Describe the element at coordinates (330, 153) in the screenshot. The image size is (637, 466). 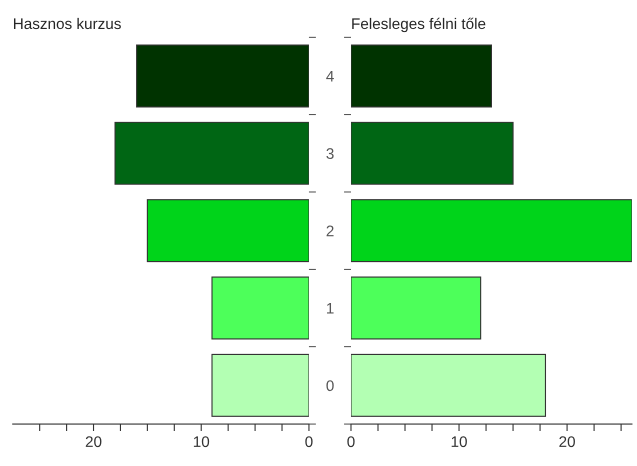
I see `y-tick-label: 3` at that location.